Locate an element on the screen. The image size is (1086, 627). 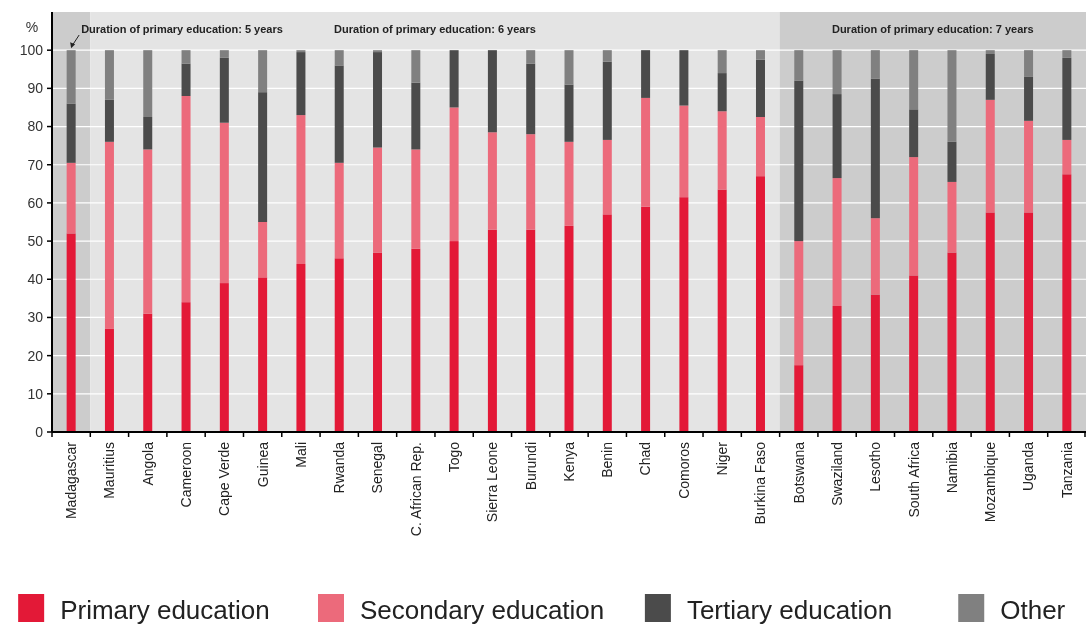
y-tick-label: 80 is located at coordinates (35, 126).